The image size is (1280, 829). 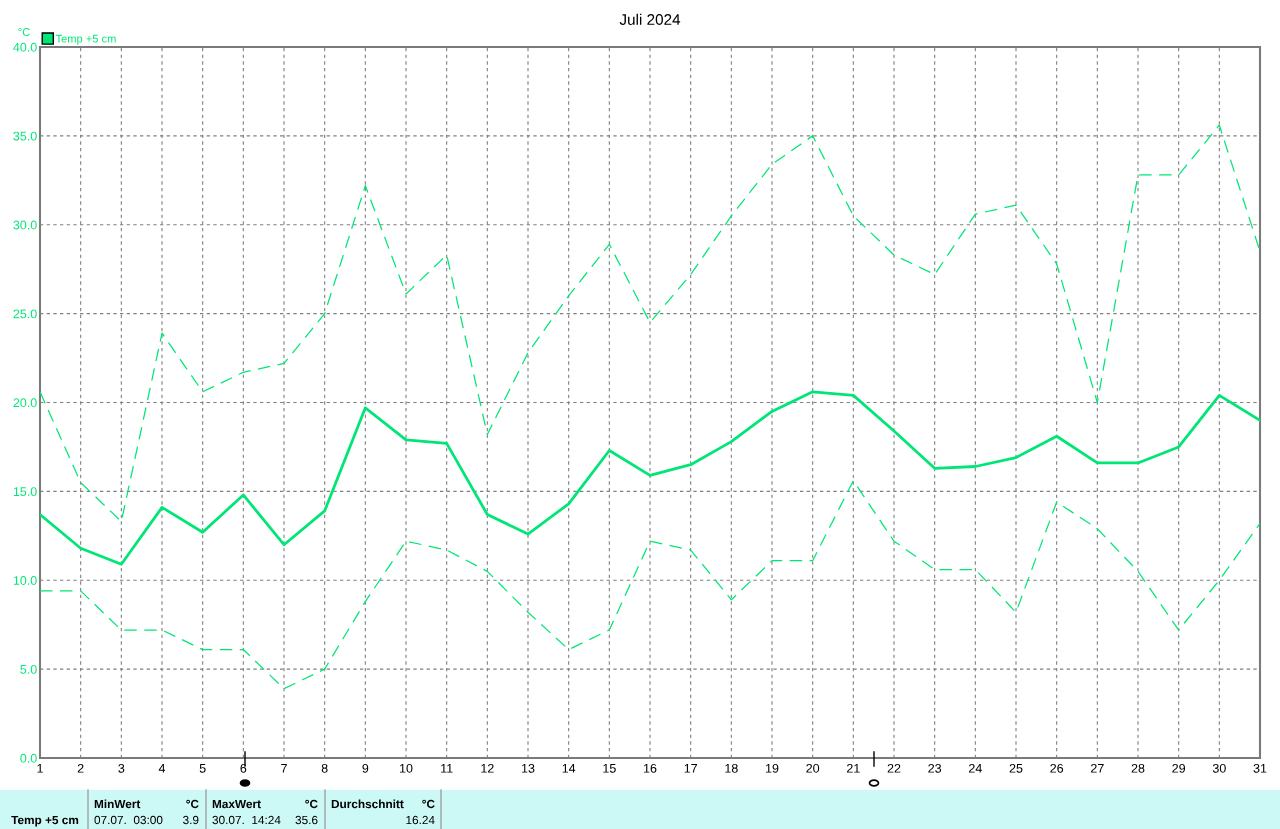 What do you see at coordinates (80, 768) in the screenshot?
I see `x-tick-label: 2` at bounding box center [80, 768].